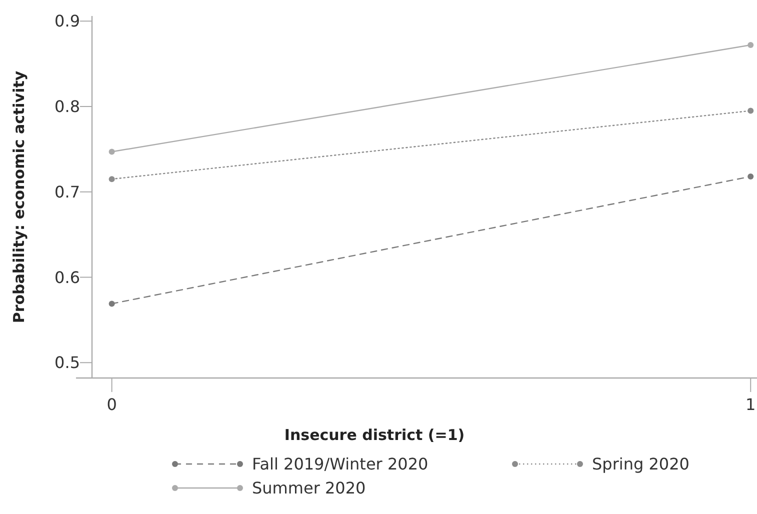 This screenshot has height=514, width=757. I want to click on y-axis-title: Probability: economic activity, so click(19, 197).